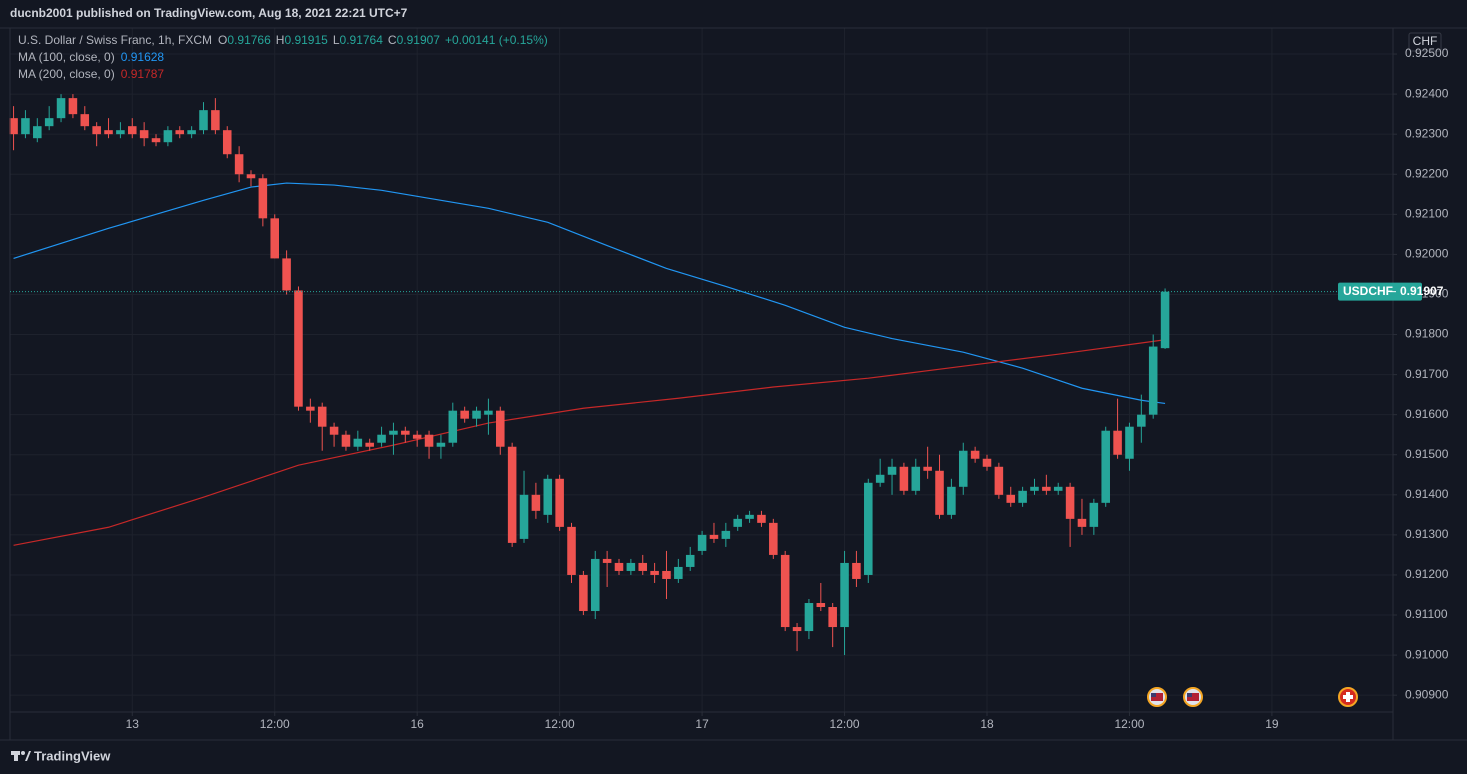 Image resolution: width=1467 pixels, height=774 pixels. What do you see at coordinates (418, 724) in the screenshot?
I see `x-tick-label: 16` at bounding box center [418, 724].